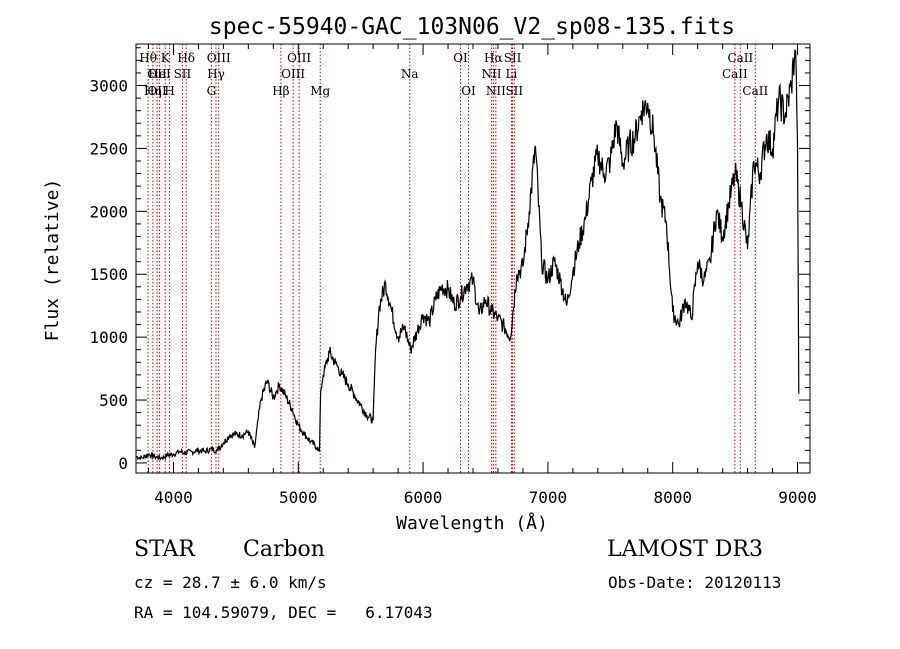 The height and width of the screenshot is (649, 900). I want to click on spectral-line-label: Li, so click(512, 74).